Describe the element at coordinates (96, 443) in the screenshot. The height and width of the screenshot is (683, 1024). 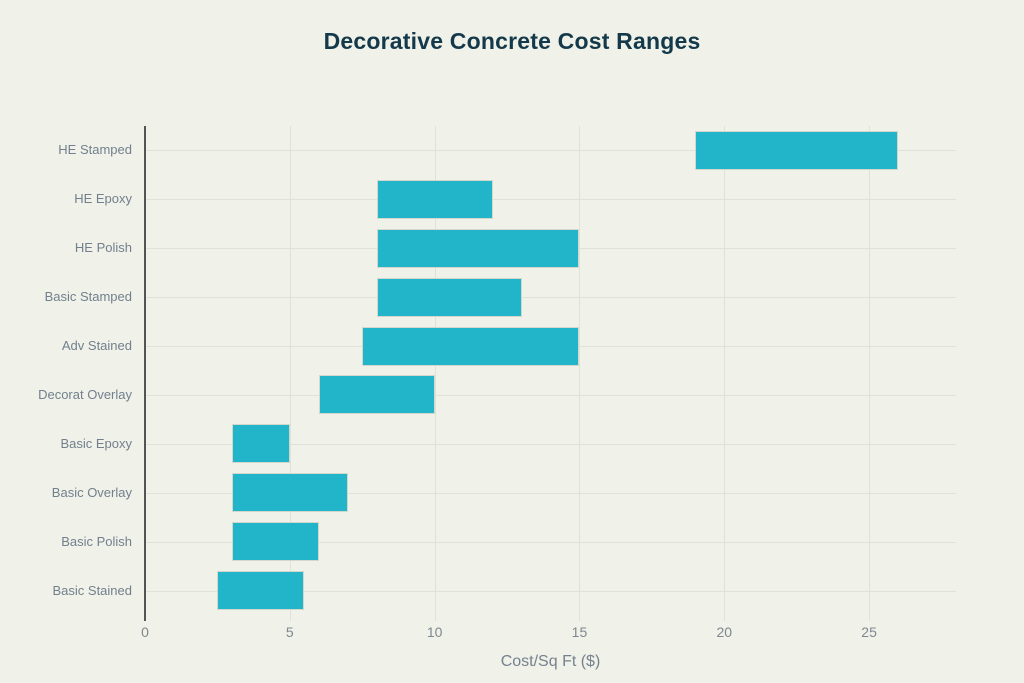
I see `category-label: Basic Epoxy` at that location.